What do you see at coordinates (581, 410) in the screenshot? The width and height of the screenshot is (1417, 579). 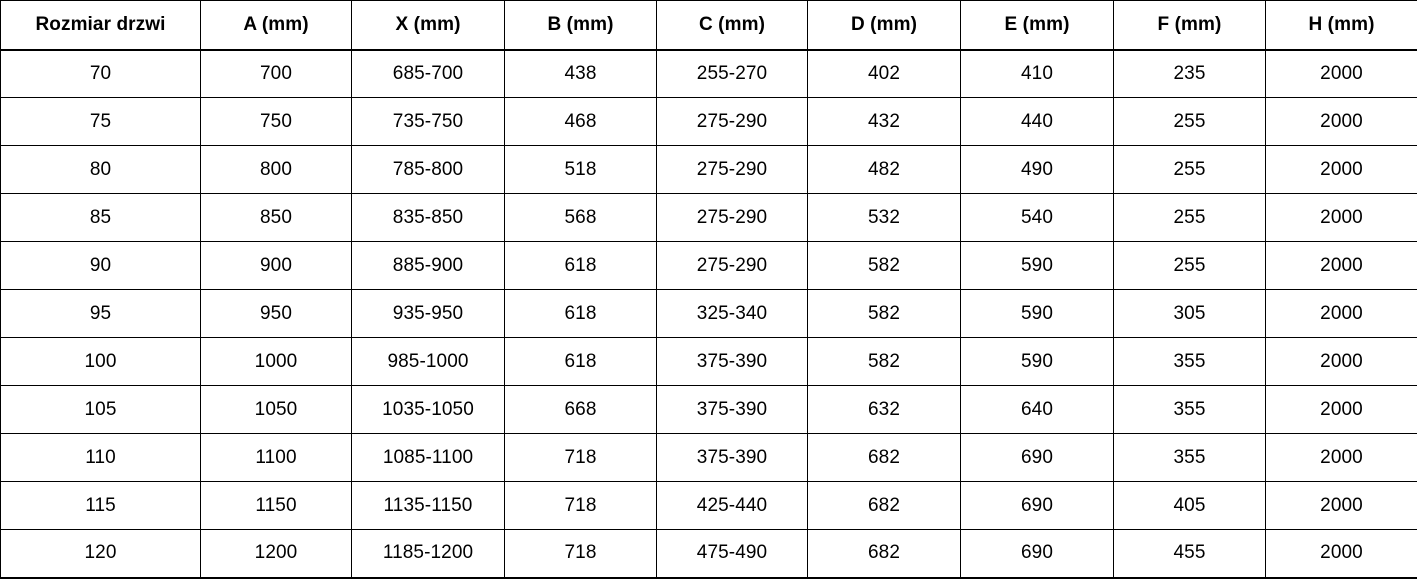 I see `table-cell-r7-c3: 668` at bounding box center [581, 410].